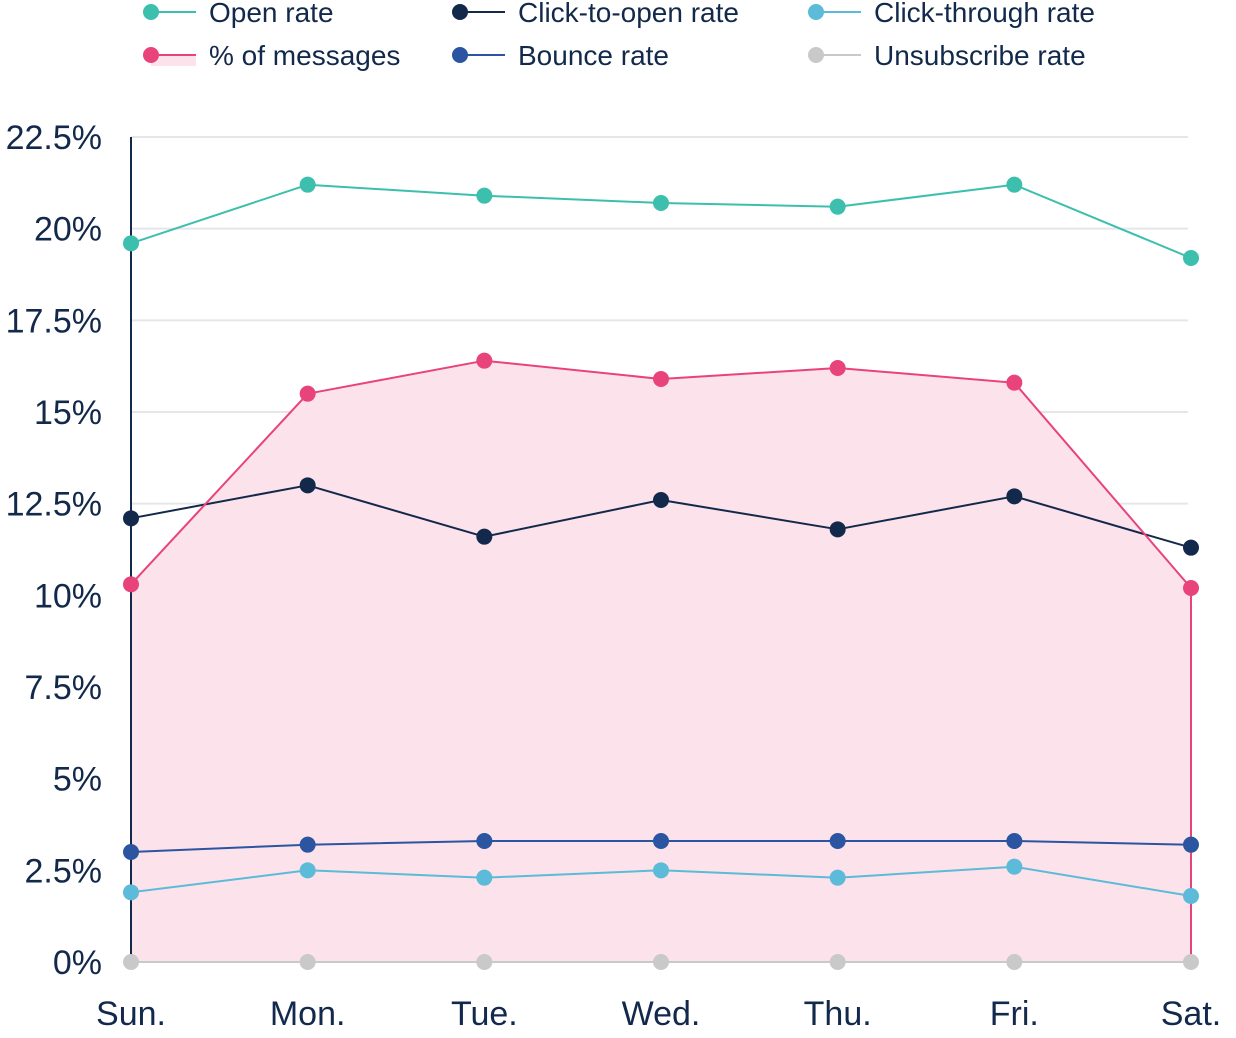  What do you see at coordinates (661, 379) in the screenshot?
I see `point-of-messages-wed` at bounding box center [661, 379].